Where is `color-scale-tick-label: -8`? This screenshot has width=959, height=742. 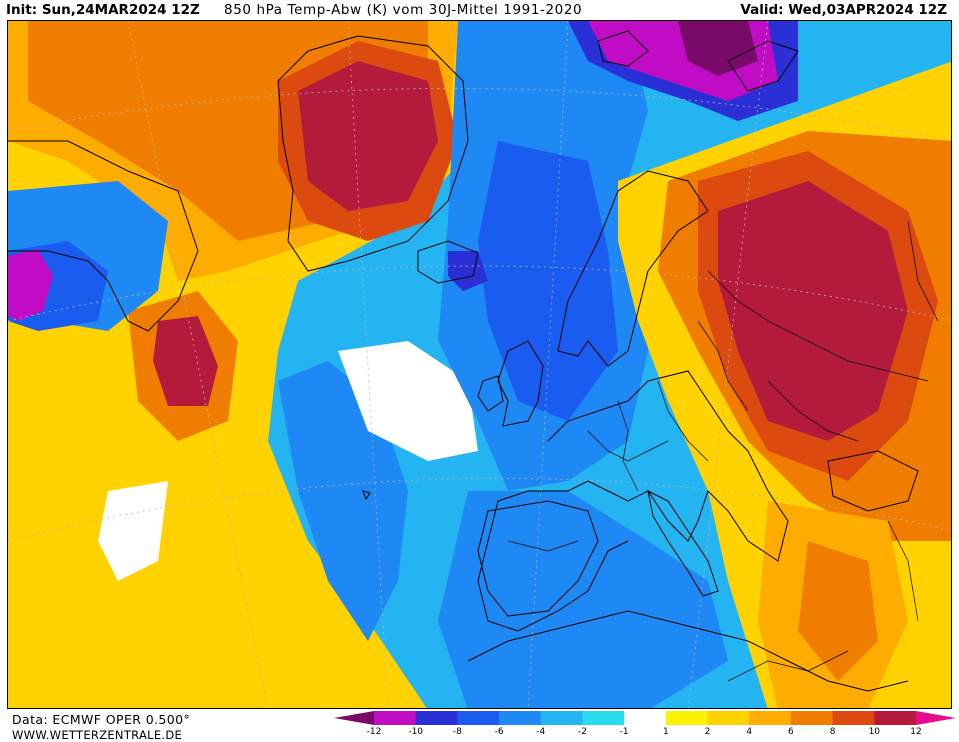 color-scale-tick-label: -8 is located at coordinates (457, 732).